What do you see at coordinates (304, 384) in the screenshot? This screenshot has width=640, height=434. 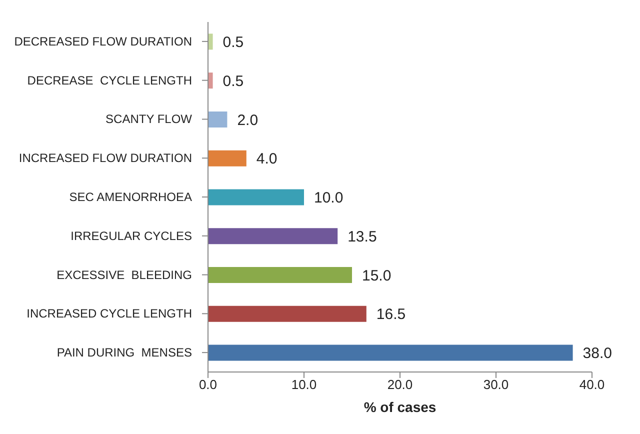 I see `x-tick-label: 10.0` at bounding box center [304, 384].